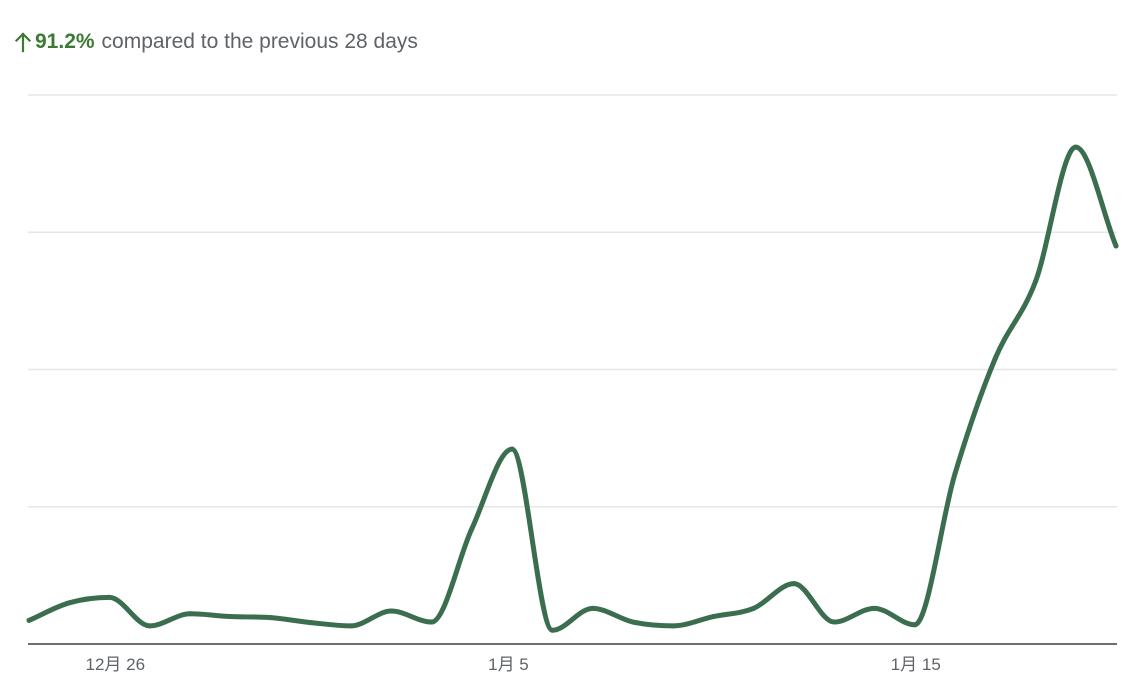 The image size is (1127, 693). I want to click on change-percentage: 91.2%, so click(65, 41).